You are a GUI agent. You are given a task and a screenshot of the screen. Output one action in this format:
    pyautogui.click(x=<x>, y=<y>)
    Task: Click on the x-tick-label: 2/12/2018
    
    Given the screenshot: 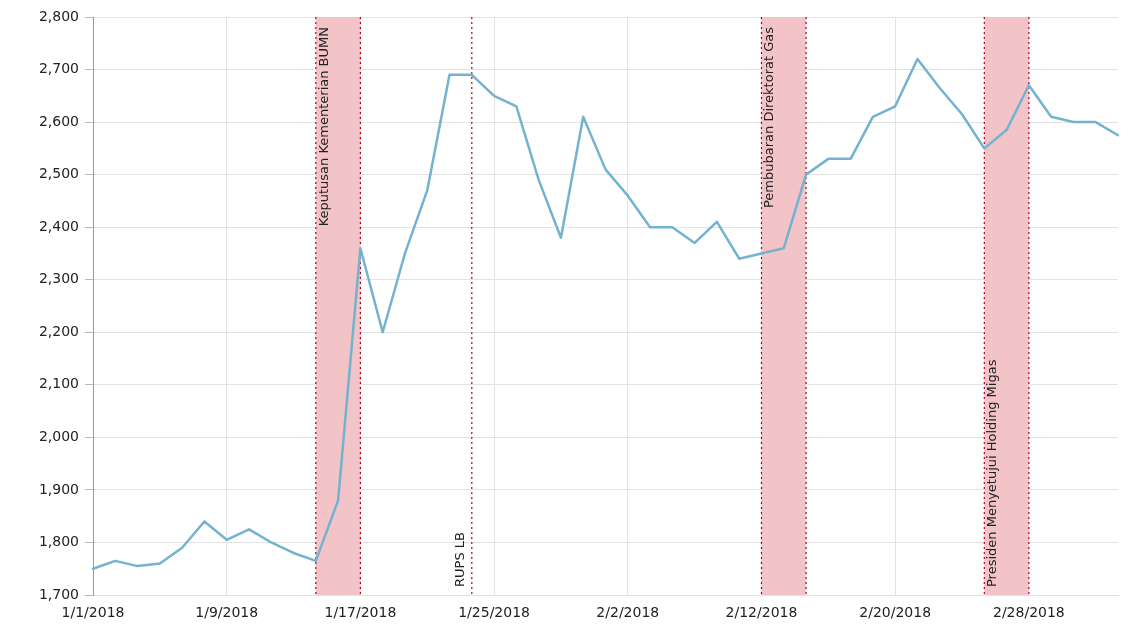 What is the action you would take?
    pyautogui.click(x=761, y=612)
    